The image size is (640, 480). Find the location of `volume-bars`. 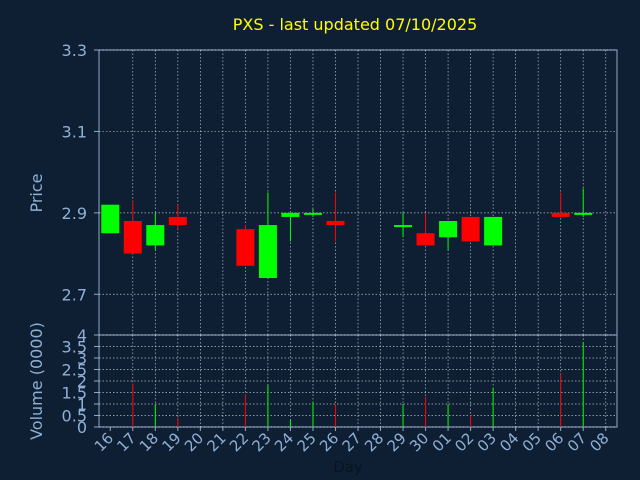

volume-bars is located at coordinates (358, 384).